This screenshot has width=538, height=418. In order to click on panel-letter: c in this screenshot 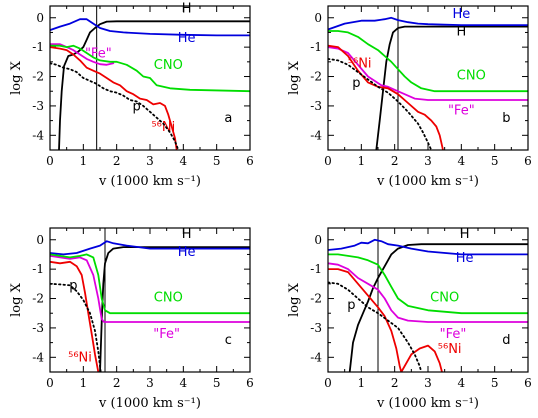, I will do `click(228, 340)`.